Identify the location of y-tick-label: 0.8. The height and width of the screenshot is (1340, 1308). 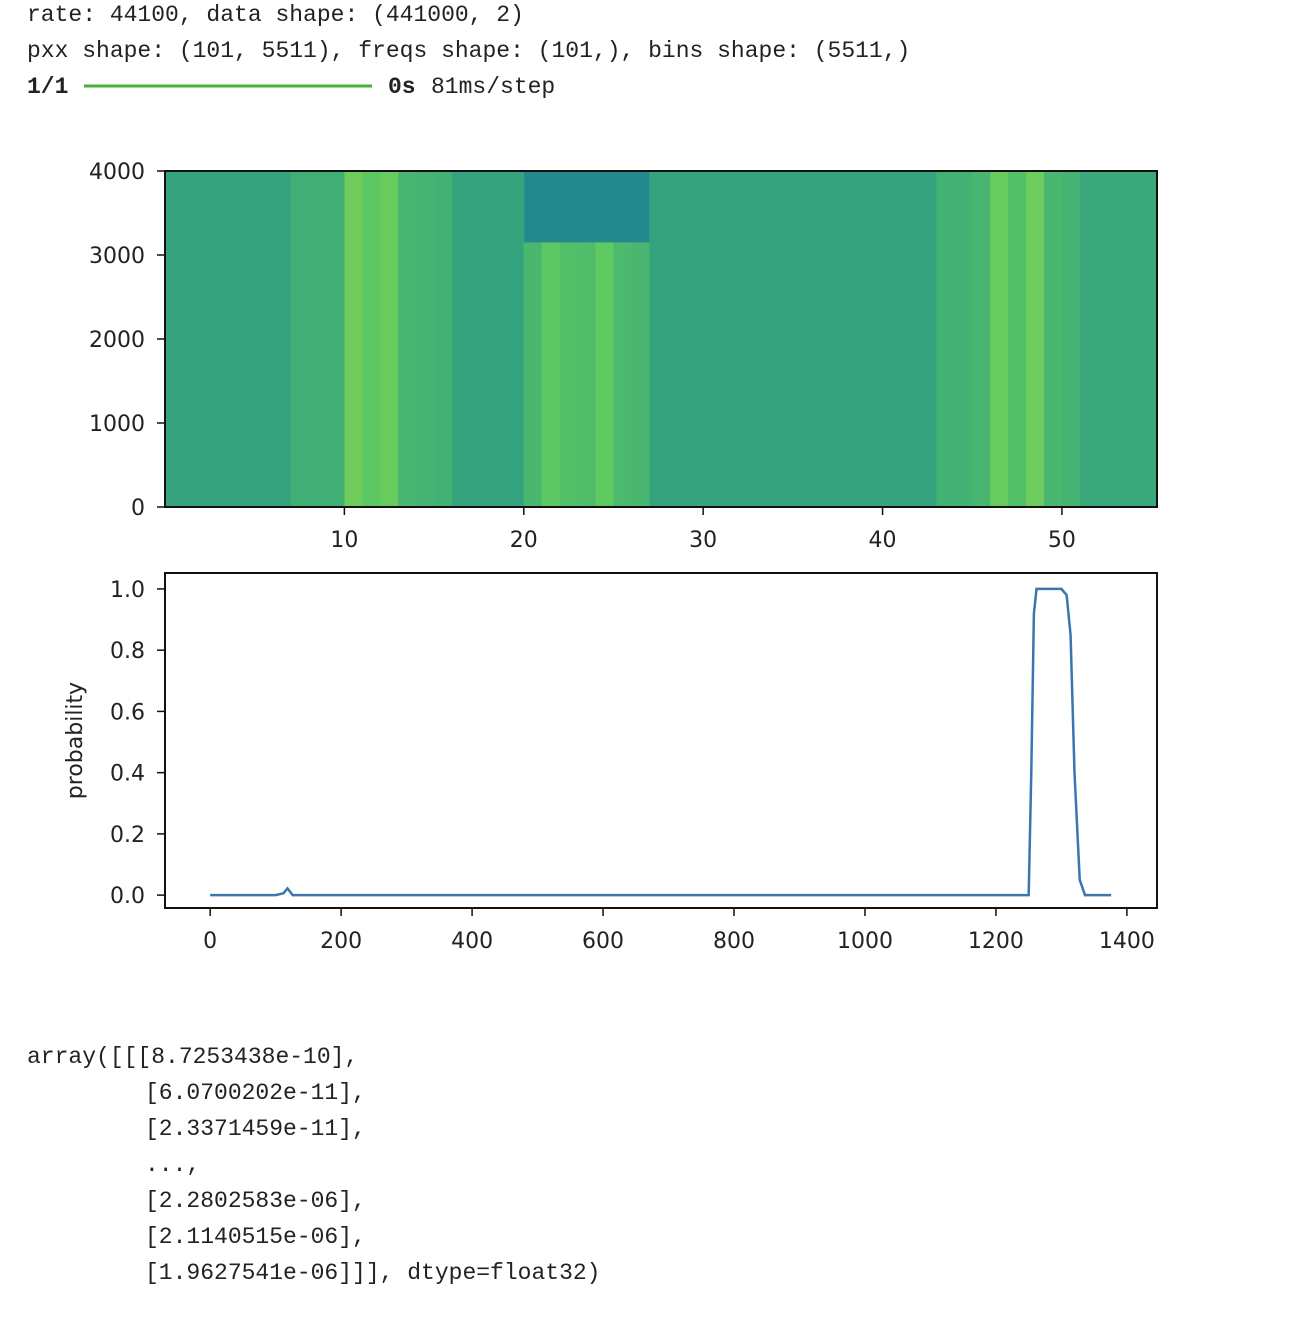
(127, 651).